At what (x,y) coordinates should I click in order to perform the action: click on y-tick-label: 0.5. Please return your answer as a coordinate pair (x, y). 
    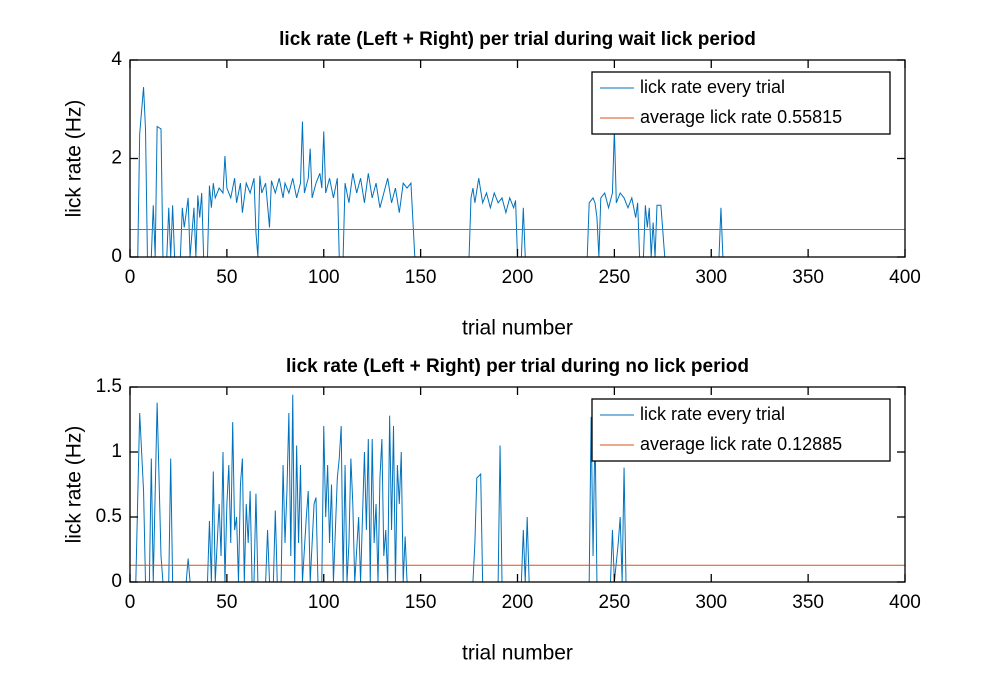
    Looking at the image, I should click on (109, 516).